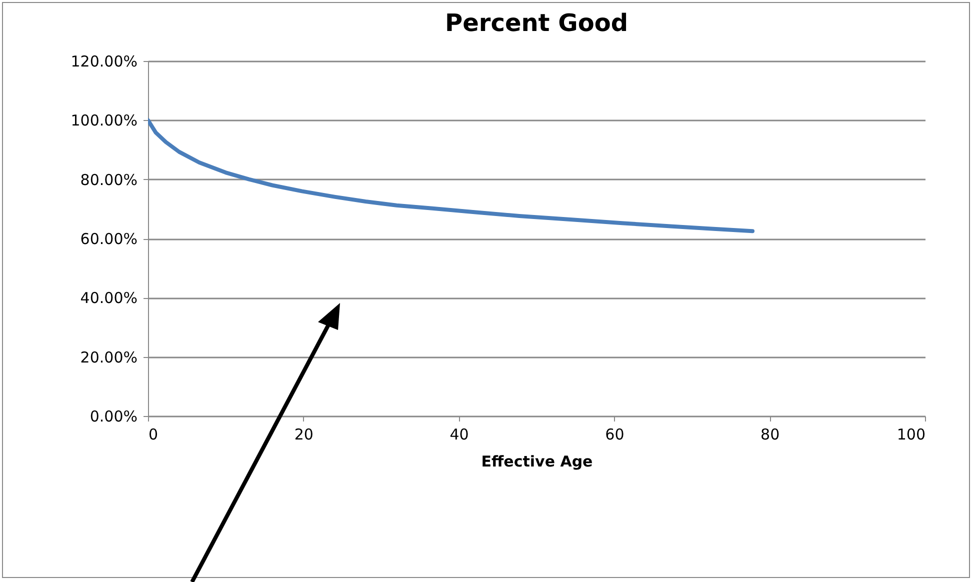  What do you see at coordinates (304, 435) in the screenshot?
I see `x-tick-label: 20` at bounding box center [304, 435].